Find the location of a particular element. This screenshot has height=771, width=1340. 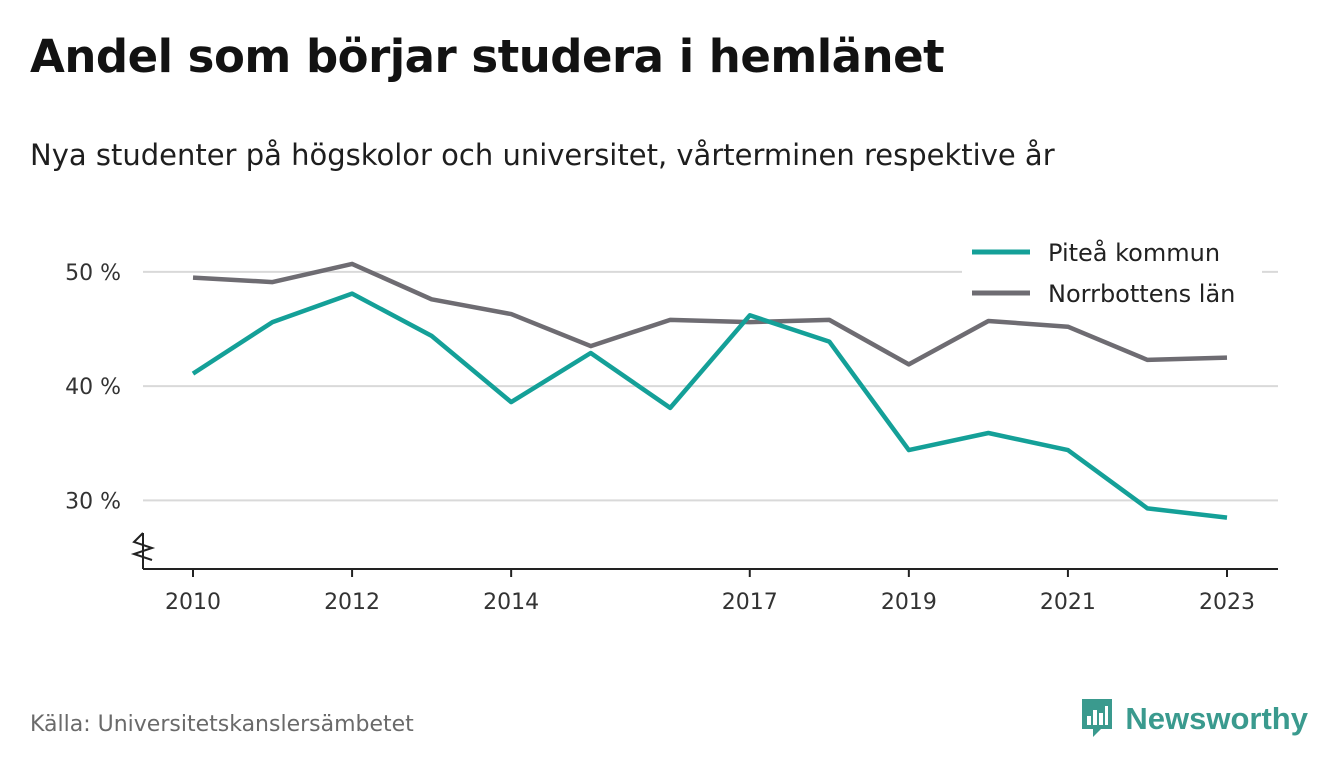

legend-background is located at coordinates (1112, 274).